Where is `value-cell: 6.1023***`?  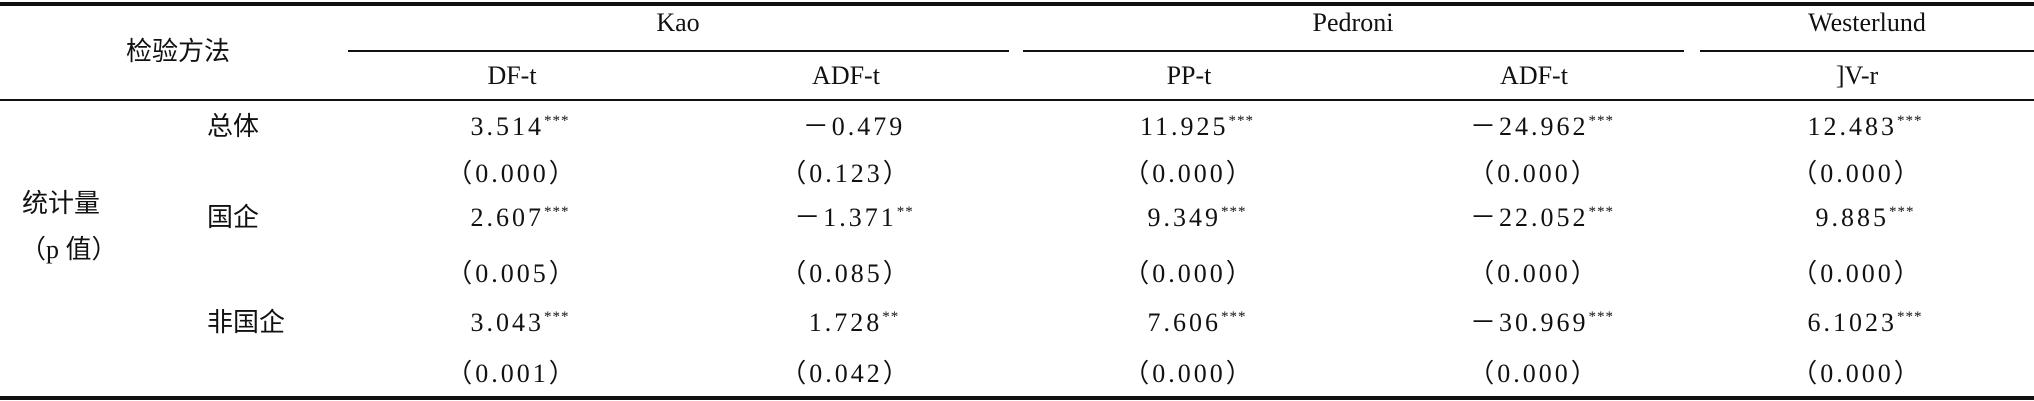 value-cell: 6.1023*** is located at coordinates (1865, 323).